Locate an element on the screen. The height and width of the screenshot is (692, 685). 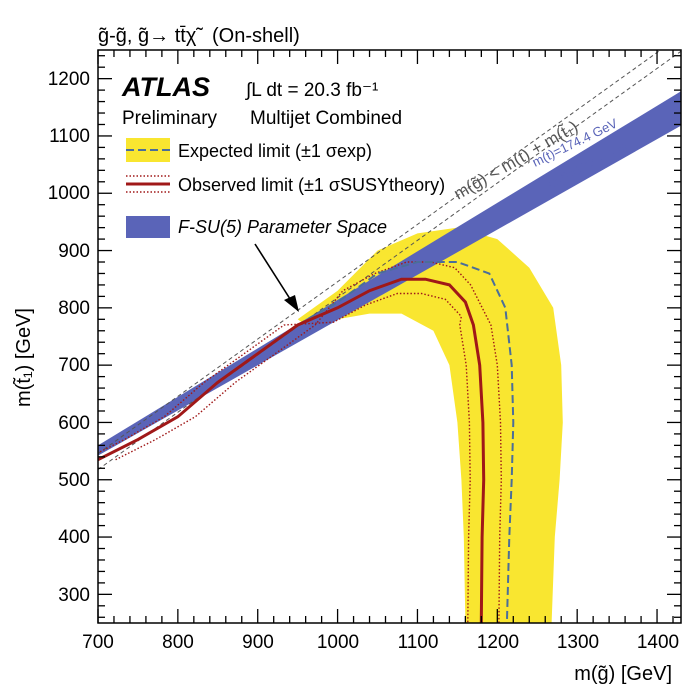
x-tick-label: 900 is located at coordinates (258, 642).